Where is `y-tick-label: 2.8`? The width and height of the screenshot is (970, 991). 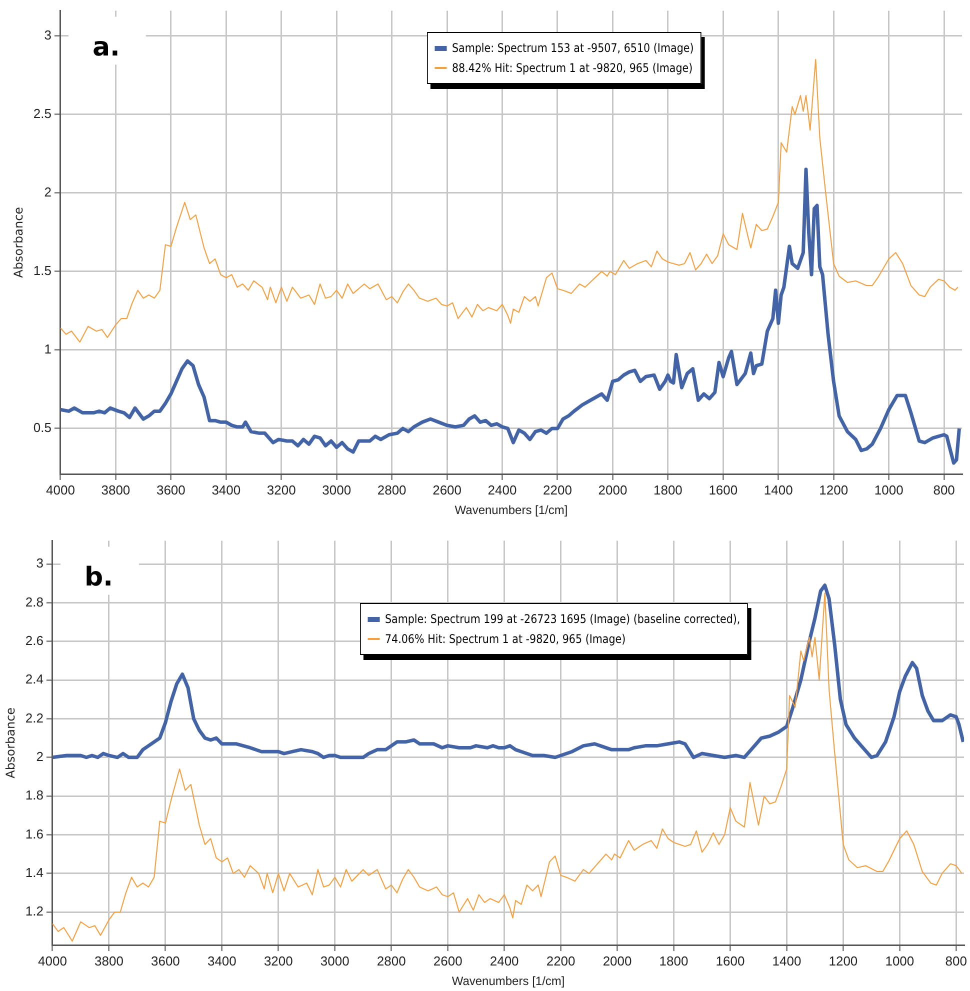
y-tick-label: 2.8 is located at coordinates (34, 602).